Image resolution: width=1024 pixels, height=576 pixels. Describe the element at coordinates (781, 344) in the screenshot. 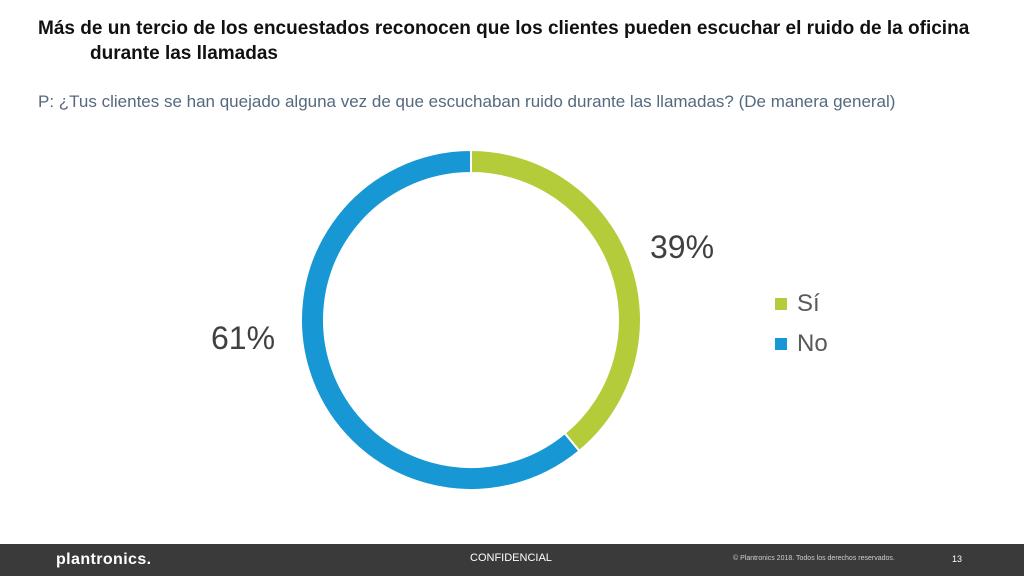

I see `legend-swatch-no` at that location.